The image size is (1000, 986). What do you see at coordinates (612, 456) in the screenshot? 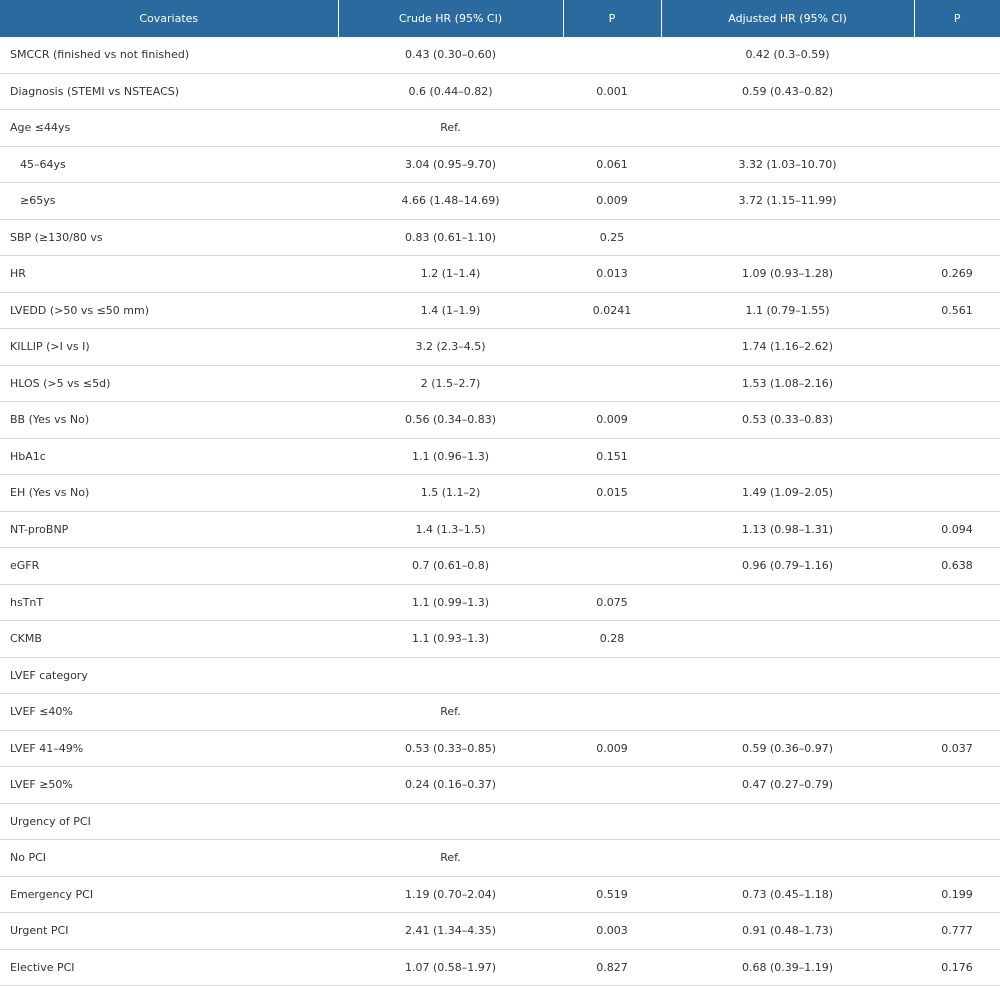
I see `p-crude-cell: 0.151` at bounding box center [612, 456].